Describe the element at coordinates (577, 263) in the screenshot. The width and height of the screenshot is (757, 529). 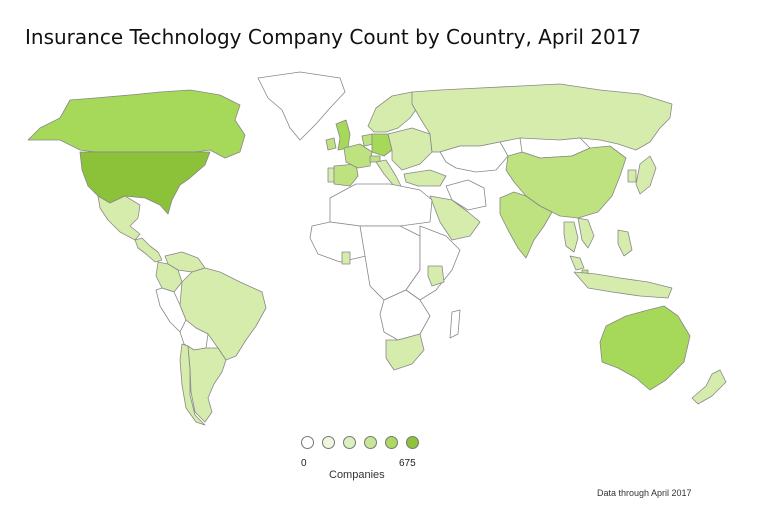
I see `country-malaysia` at that location.